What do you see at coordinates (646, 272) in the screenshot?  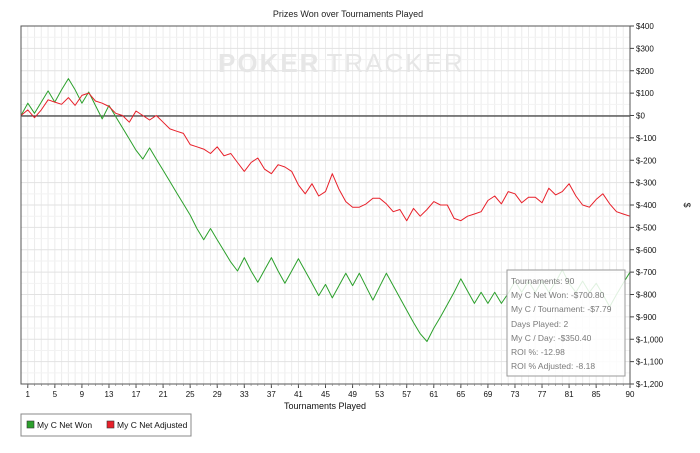 I see `y-tick-label: $-700` at bounding box center [646, 272].